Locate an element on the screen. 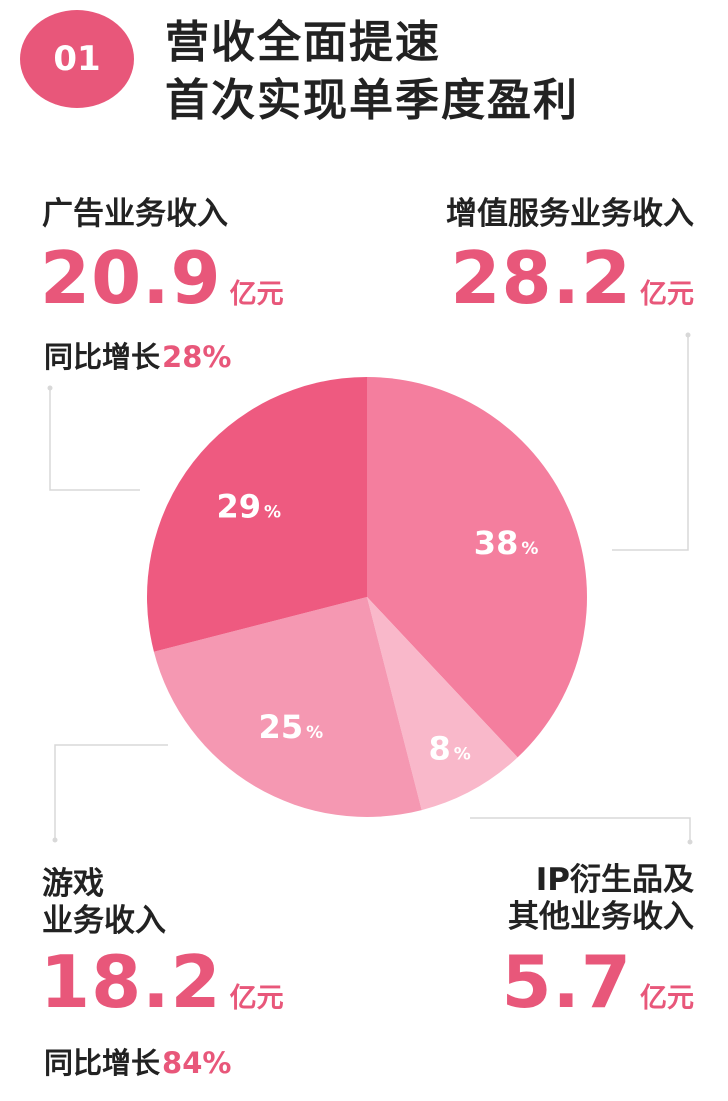  game-growth-label: 同比增长 is located at coordinates (102, 1063).